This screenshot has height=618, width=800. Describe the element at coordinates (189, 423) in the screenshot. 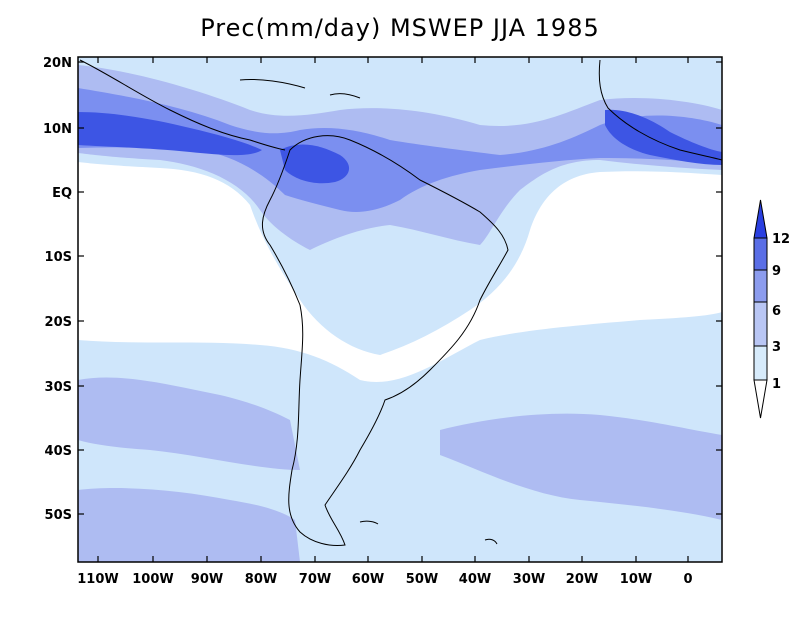

I see `precip-mid-south` at that location.